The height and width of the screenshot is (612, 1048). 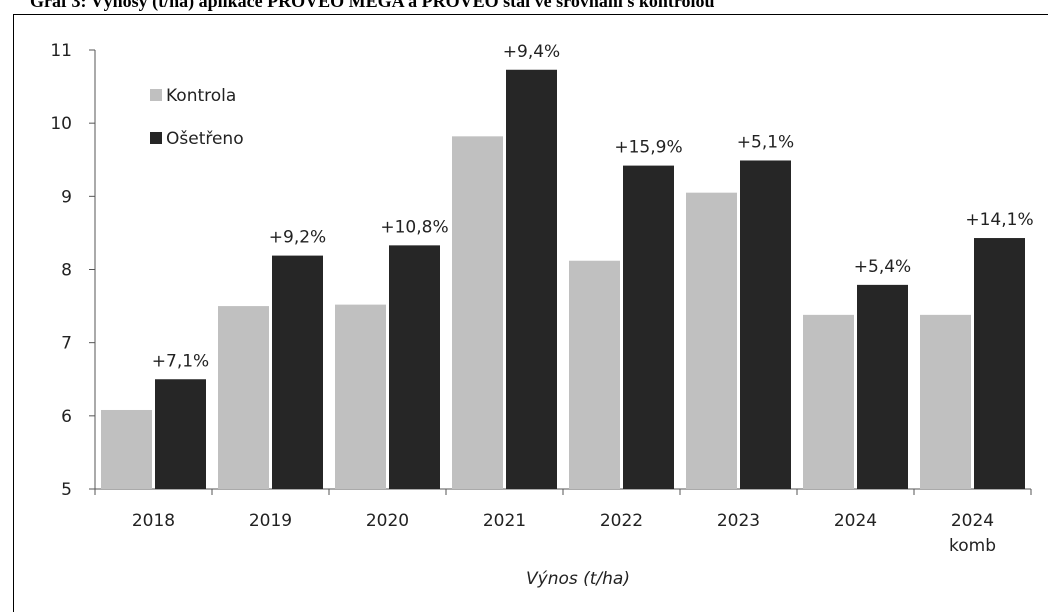 What do you see at coordinates (765, 142) in the screenshot?
I see `data-label: +5,1%` at bounding box center [765, 142].